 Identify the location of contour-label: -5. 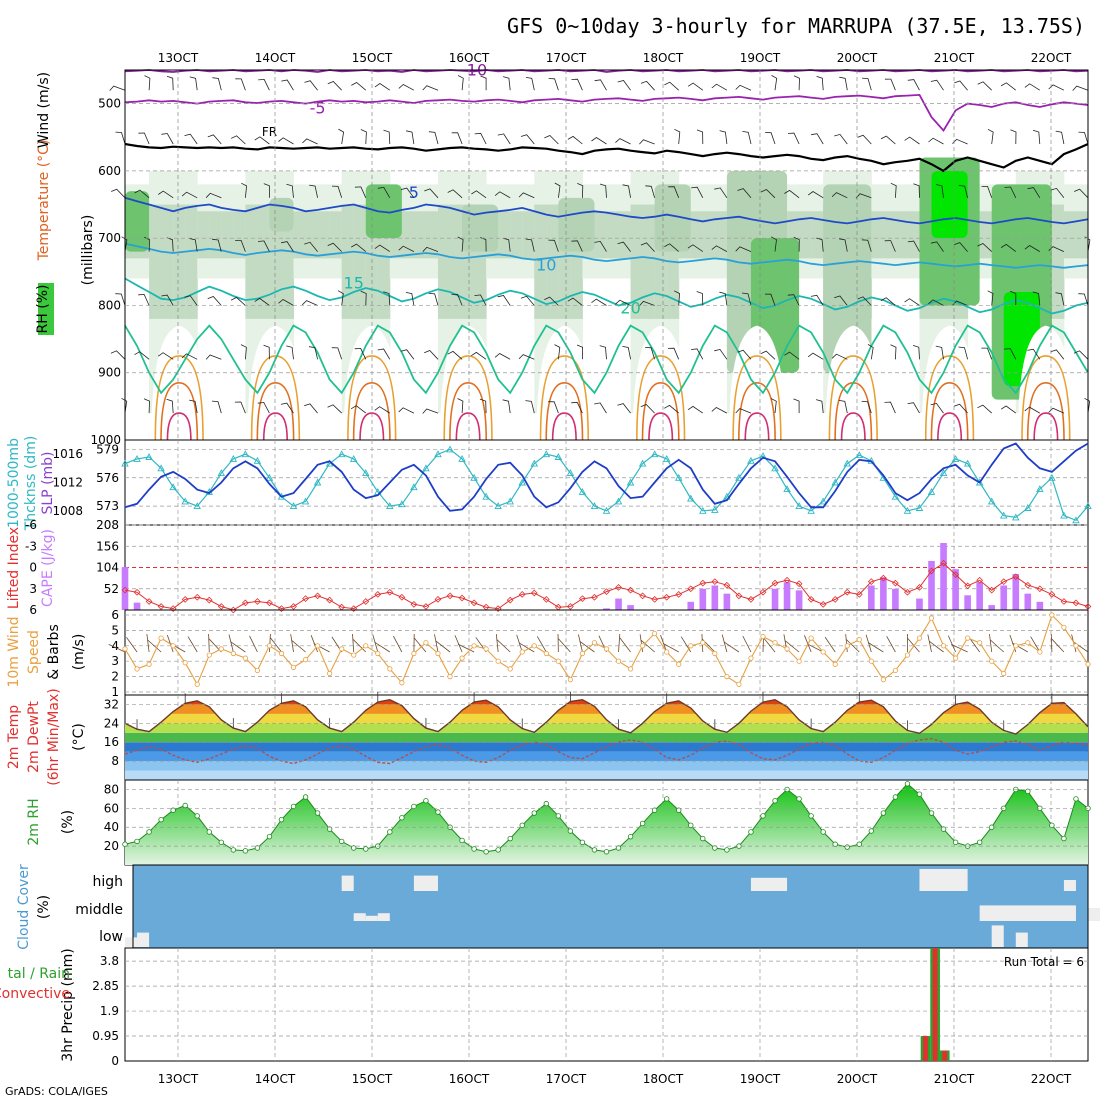
(318, 108).